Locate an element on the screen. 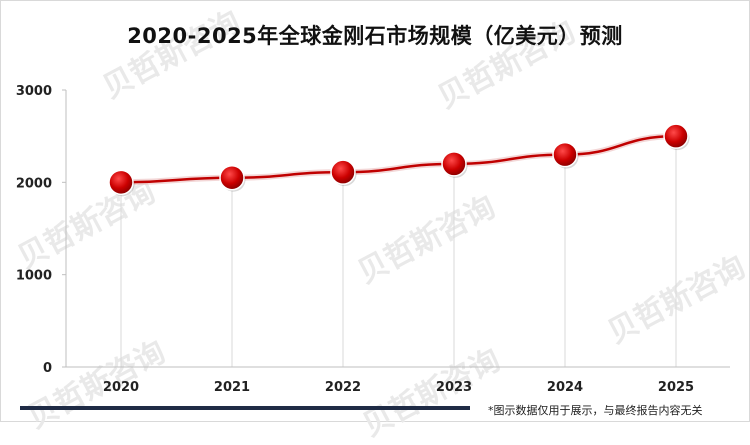 Image resolution: width=750 pixels, height=445 pixels. y-tick-label: 3000 is located at coordinates (34, 91).